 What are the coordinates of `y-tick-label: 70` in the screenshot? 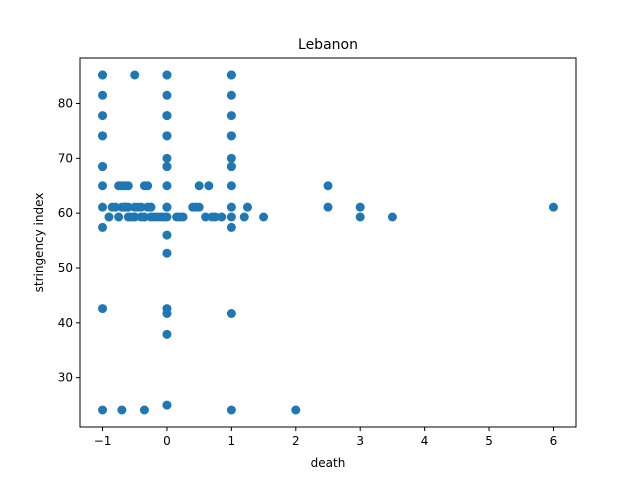 It's located at (65, 158).